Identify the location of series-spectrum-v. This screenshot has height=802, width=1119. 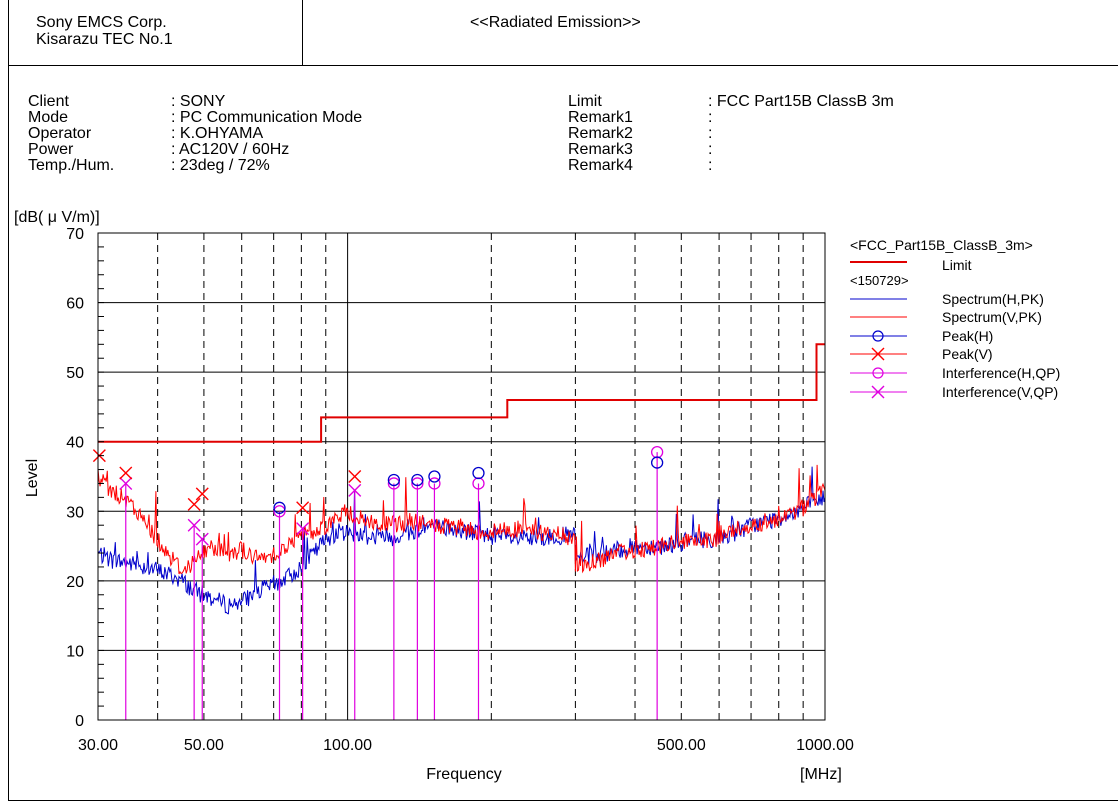
(461, 519).